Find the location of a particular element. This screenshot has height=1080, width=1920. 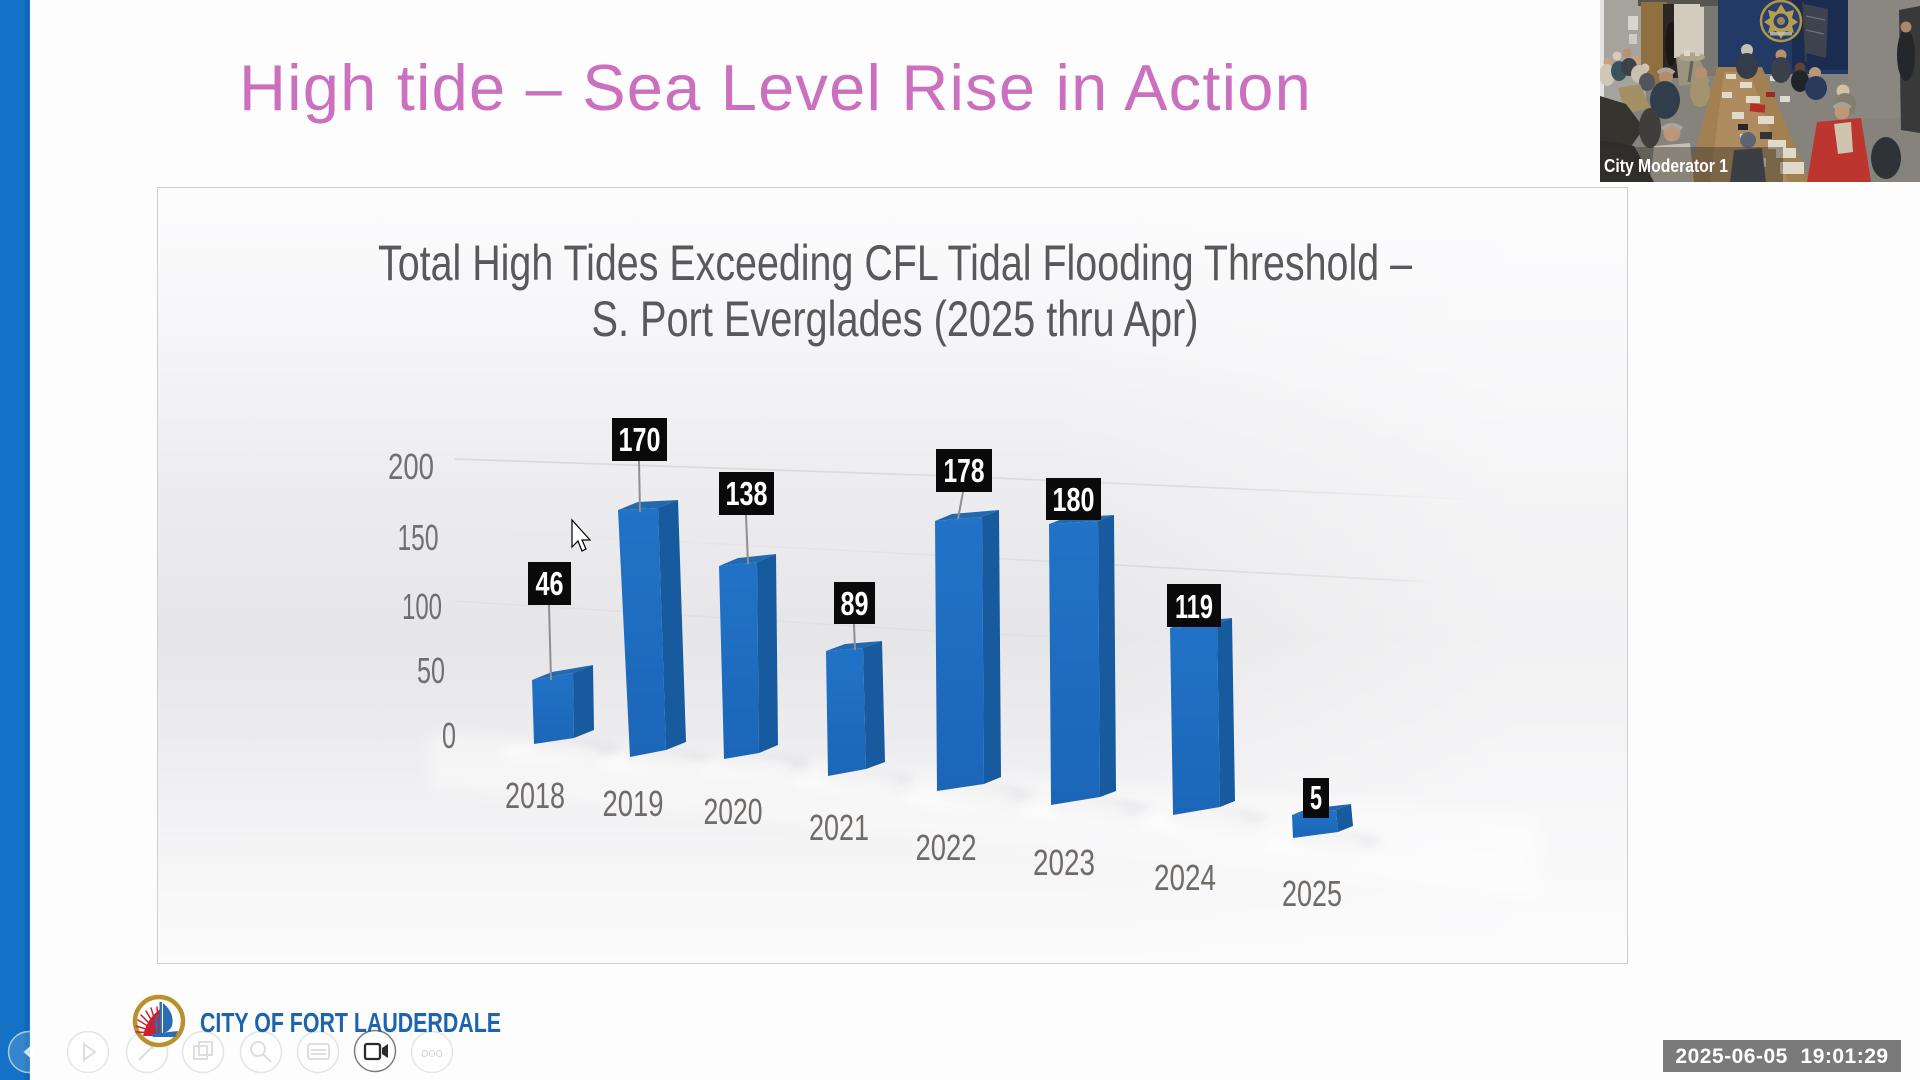

svg-text: 0 is located at coordinates (449, 735).